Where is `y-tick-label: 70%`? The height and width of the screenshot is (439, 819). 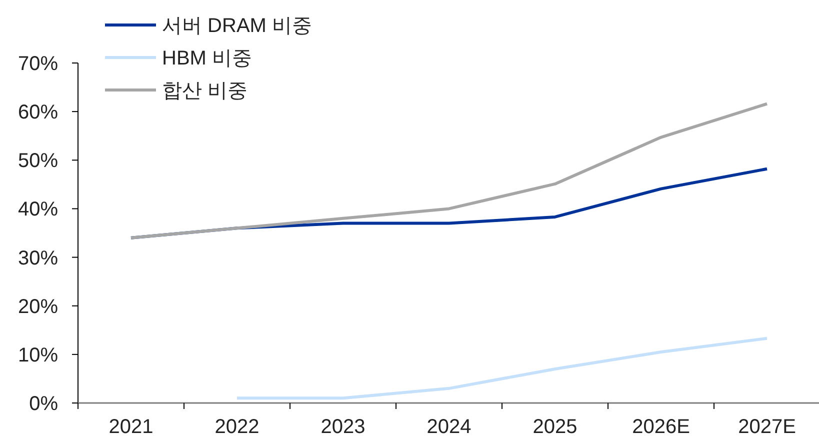 y-tick-label: 70% is located at coordinates (38, 64).